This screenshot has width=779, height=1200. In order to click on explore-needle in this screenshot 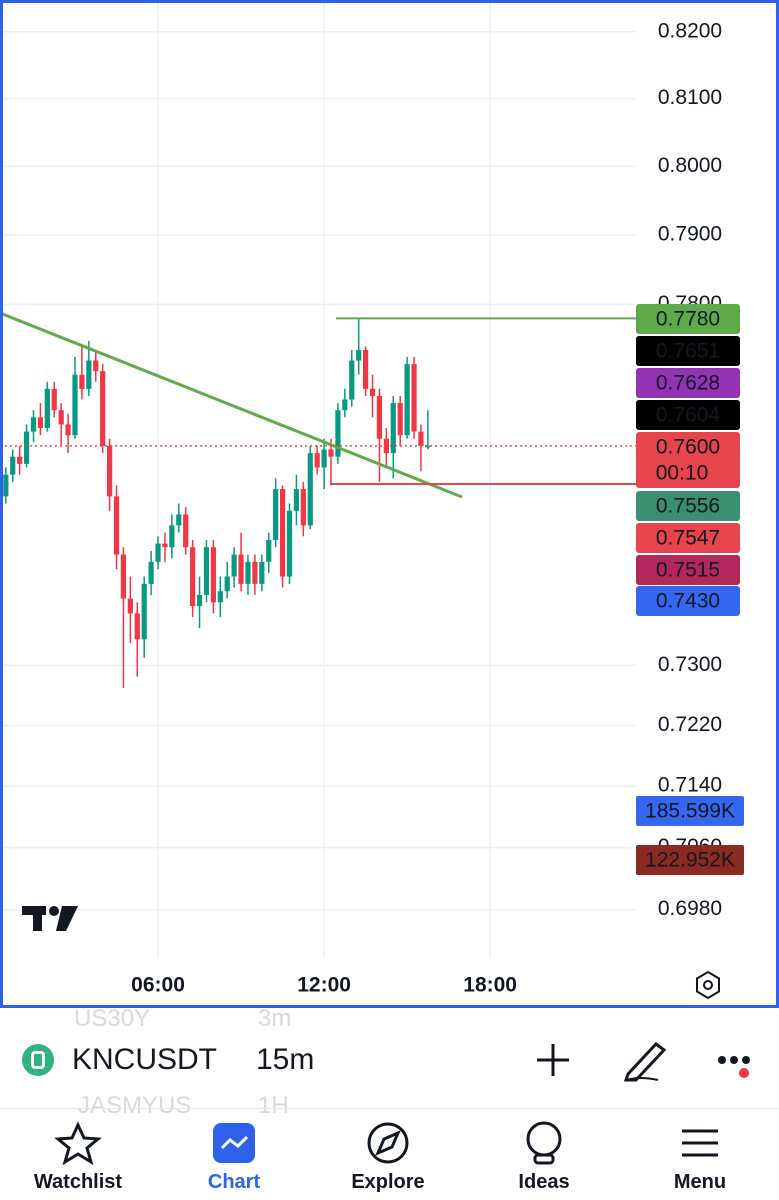, I will do `click(388, 1143)`.